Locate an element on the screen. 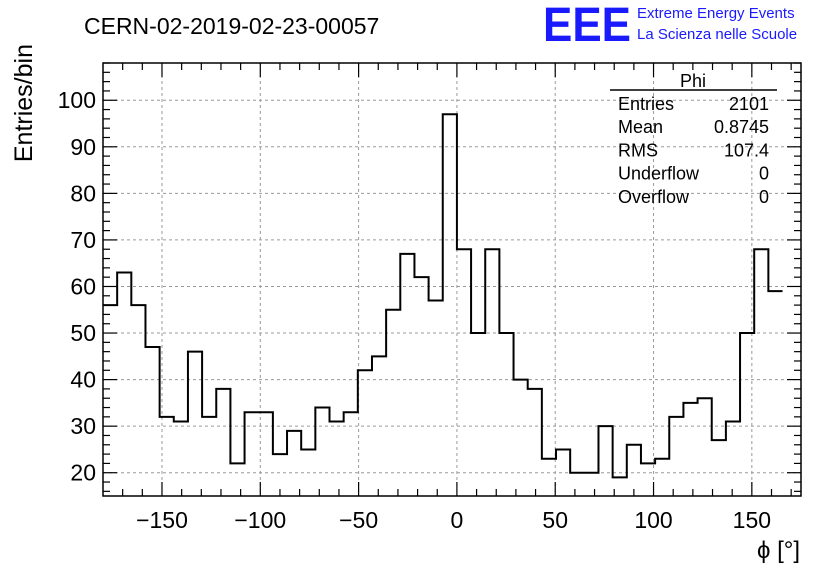 This screenshot has height=572, width=836. stats-row-value: 0.8745 is located at coordinates (741, 127).